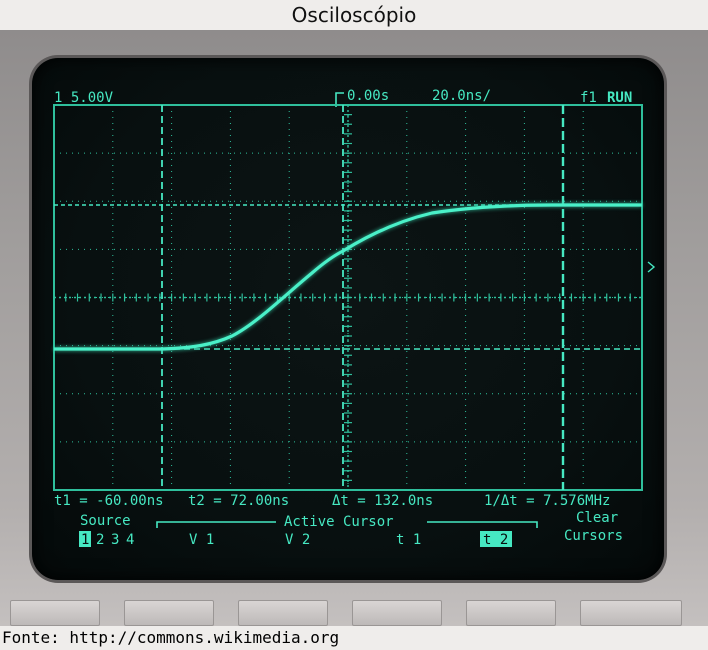  What do you see at coordinates (238, 501) in the screenshot?
I see `readout-t2: t2 = 72.00ns` at bounding box center [238, 501].